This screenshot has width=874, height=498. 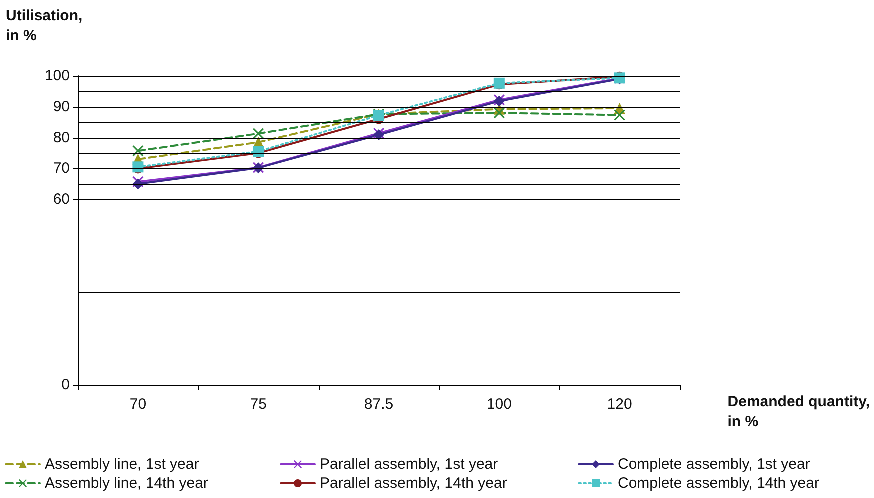 What do you see at coordinates (126, 483) in the screenshot?
I see `legend-label: Assembly line, 14th year` at bounding box center [126, 483].